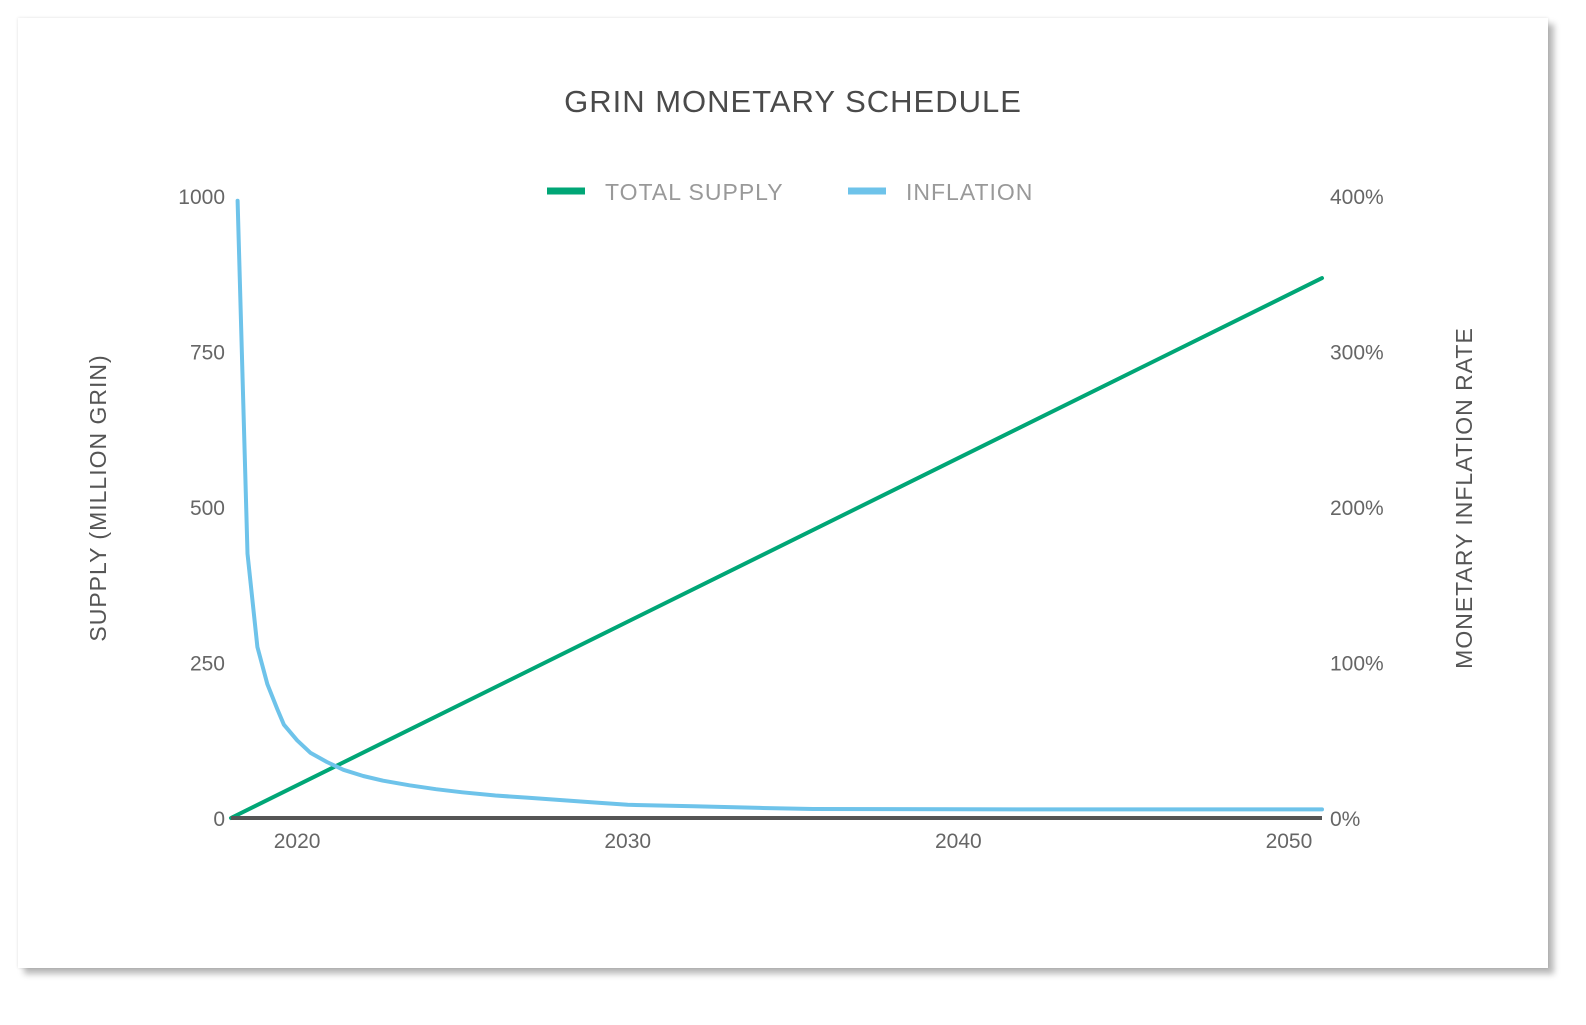 This screenshot has width=1586, height=1025. What do you see at coordinates (201, 197) in the screenshot?
I see `y-tick-left-4: 1000` at bounding box center [201, 197].